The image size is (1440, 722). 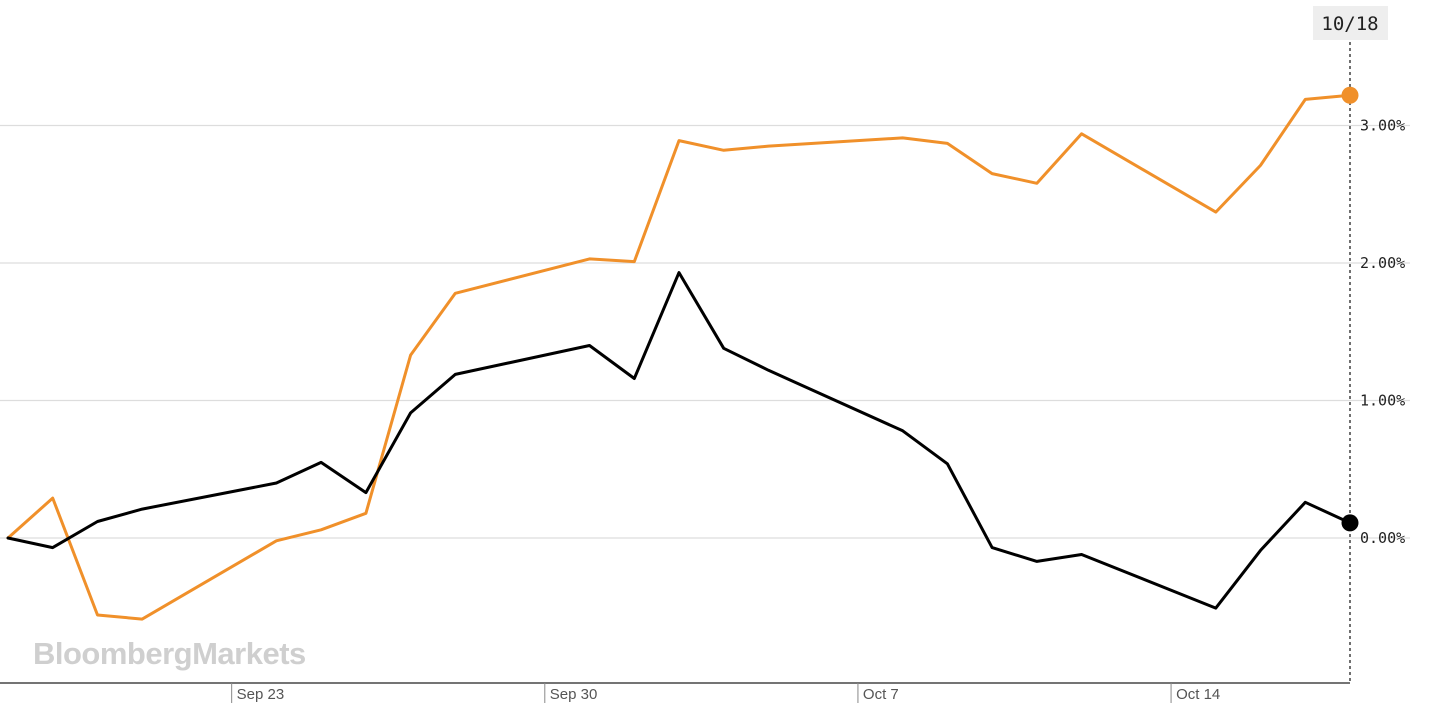 I want to click on x-tick-label: Oct 14, so click(x=1198, y=694).